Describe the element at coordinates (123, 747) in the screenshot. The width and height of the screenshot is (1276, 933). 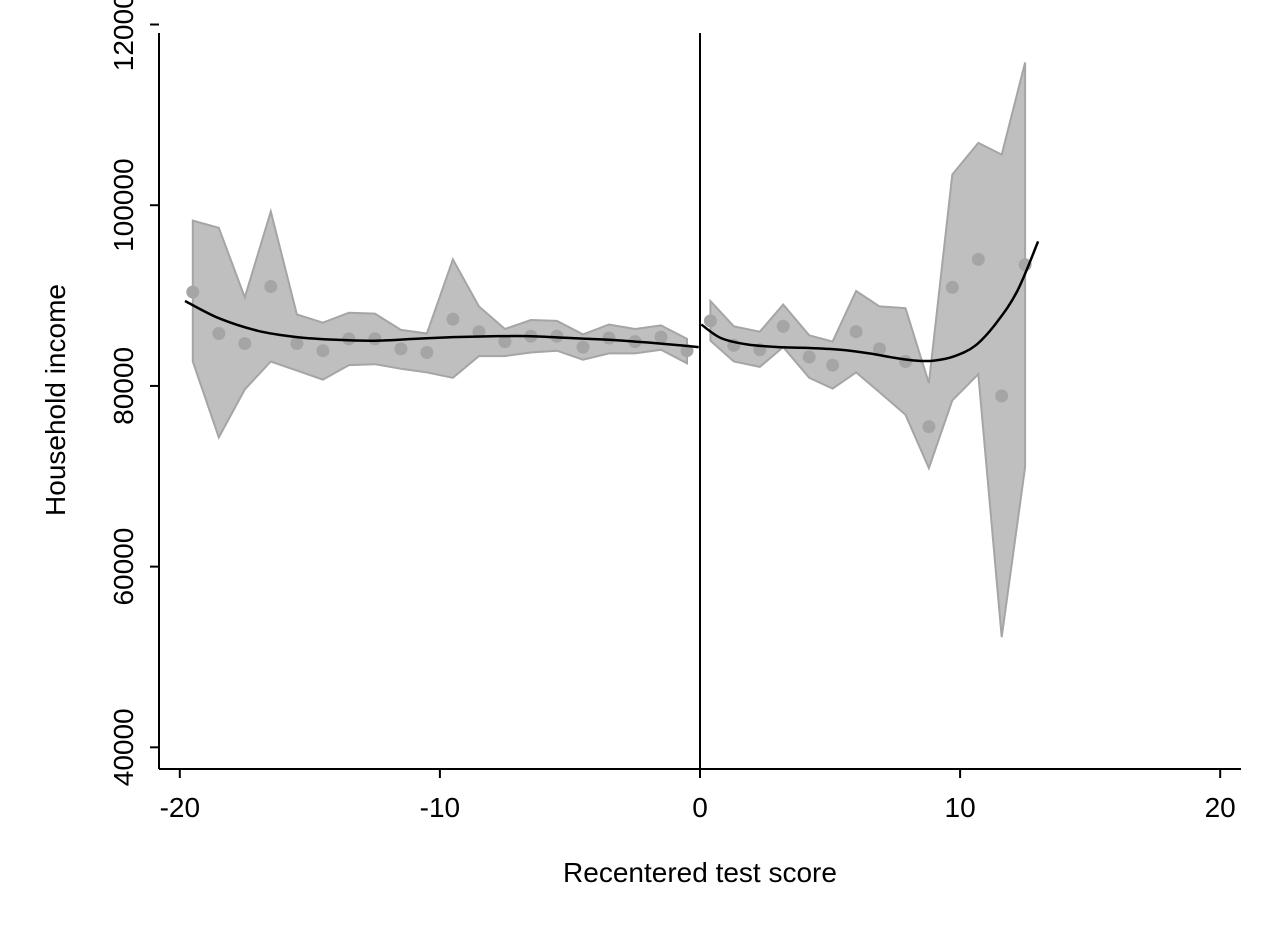
I see `y-tick-label: 40000` at that location.